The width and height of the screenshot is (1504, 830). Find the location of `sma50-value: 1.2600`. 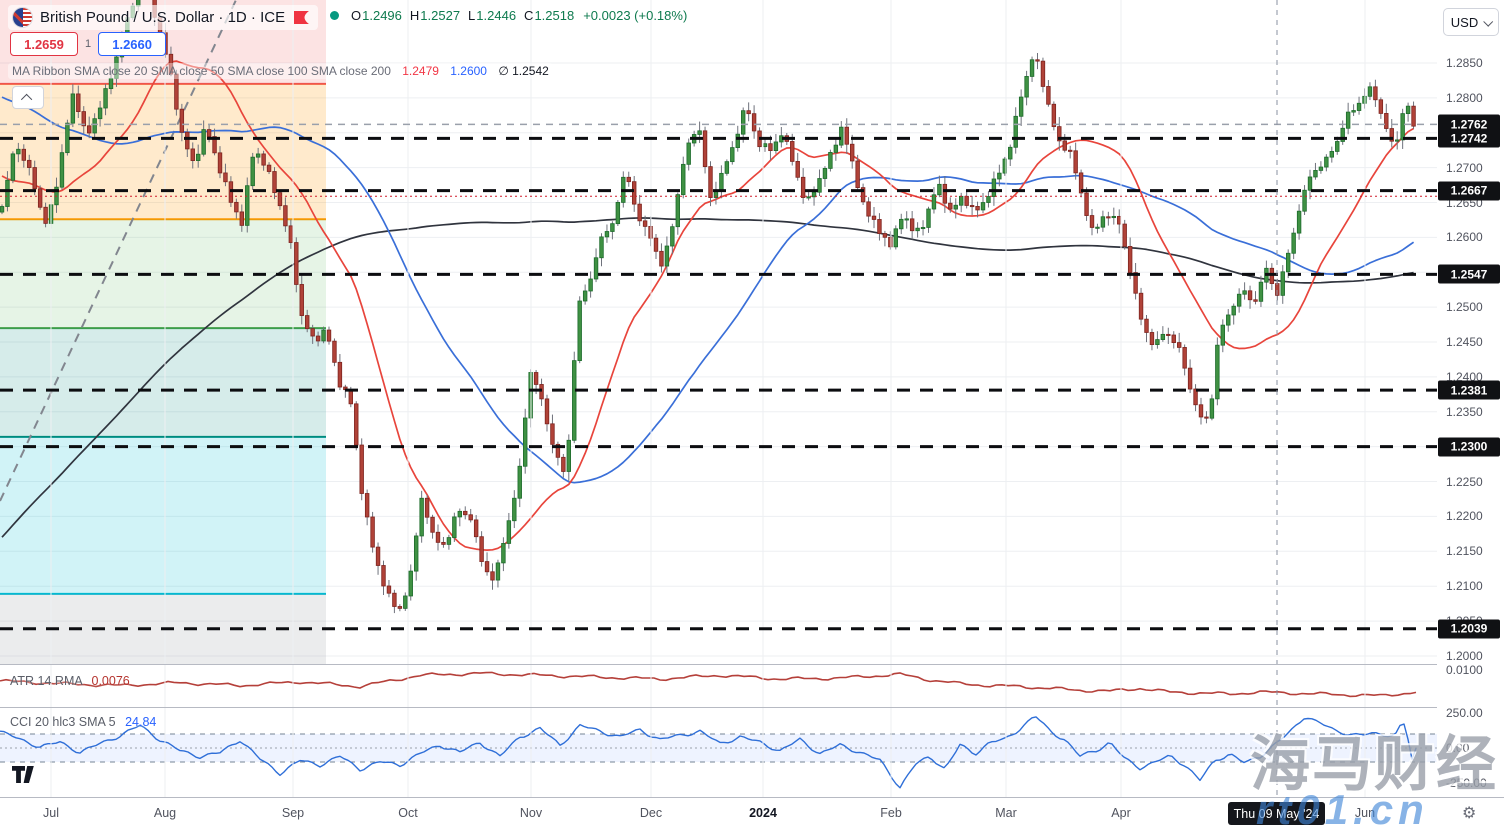

sma50-value: 1.2600 is located at coordinates (468, 71).